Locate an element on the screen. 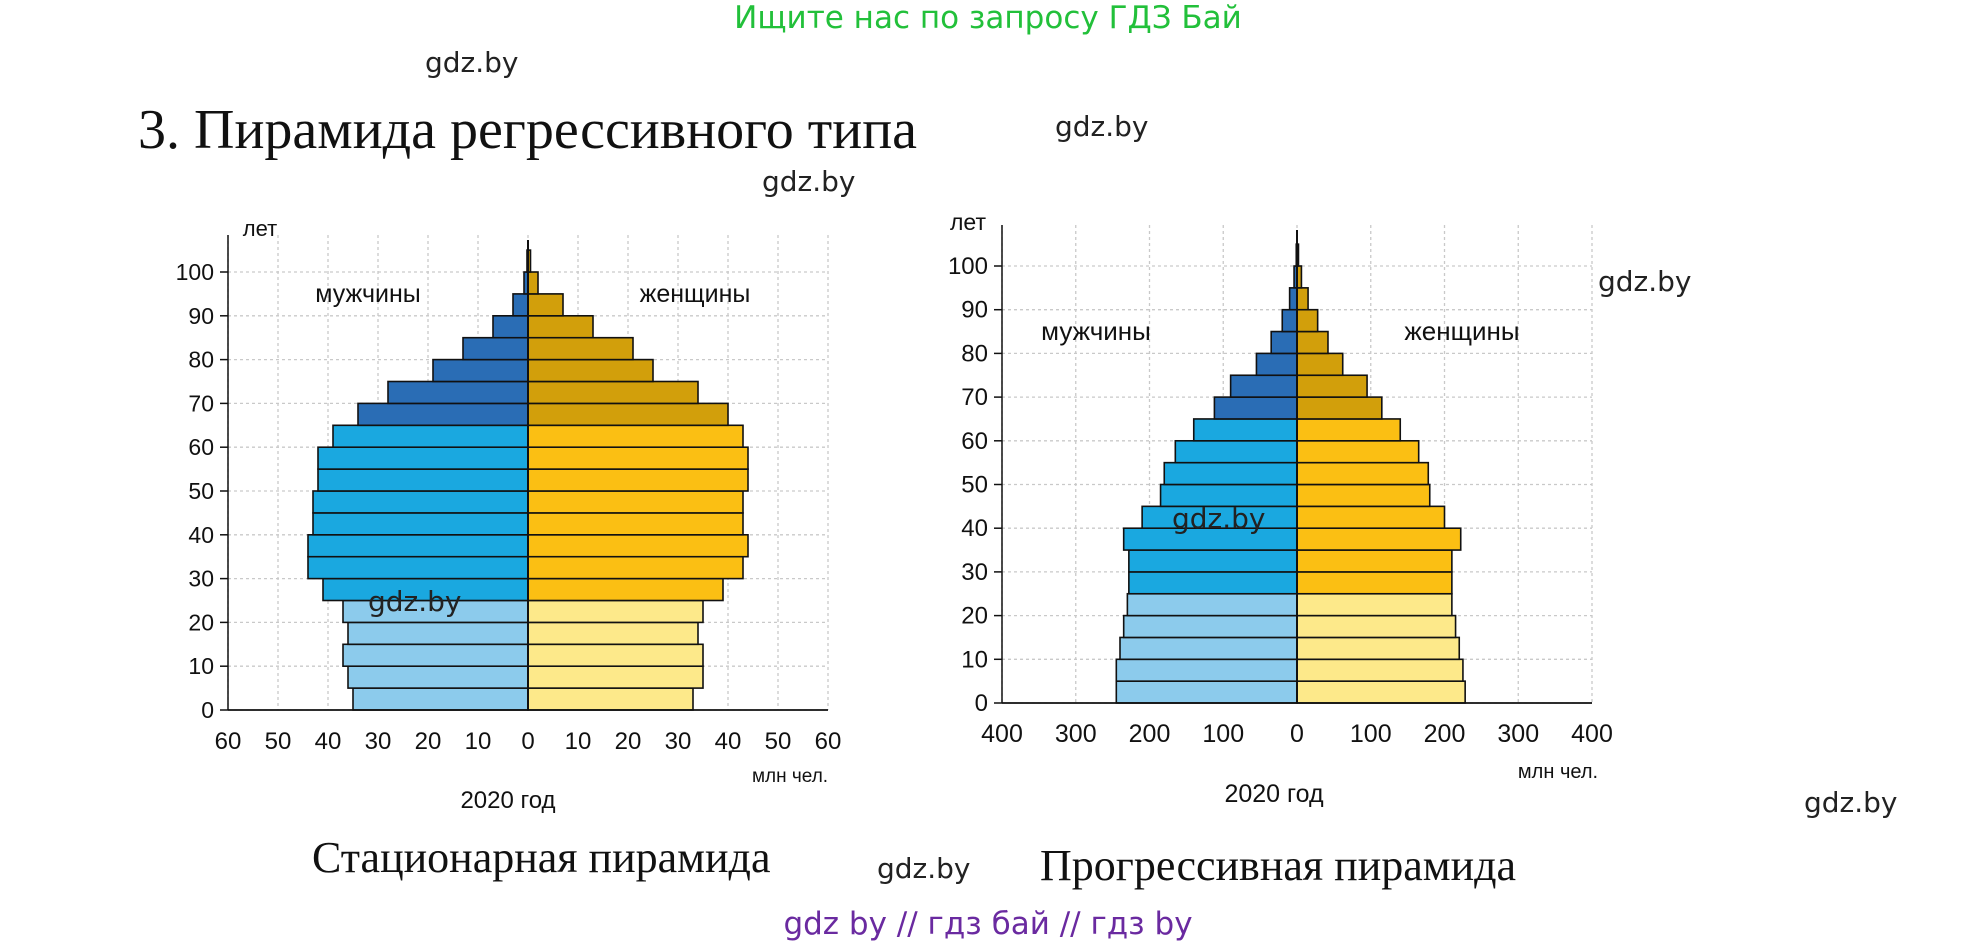 The width and height of the screenshot is (1976, 945). y-tick-label: 90 is located at coordinates (201, 316).